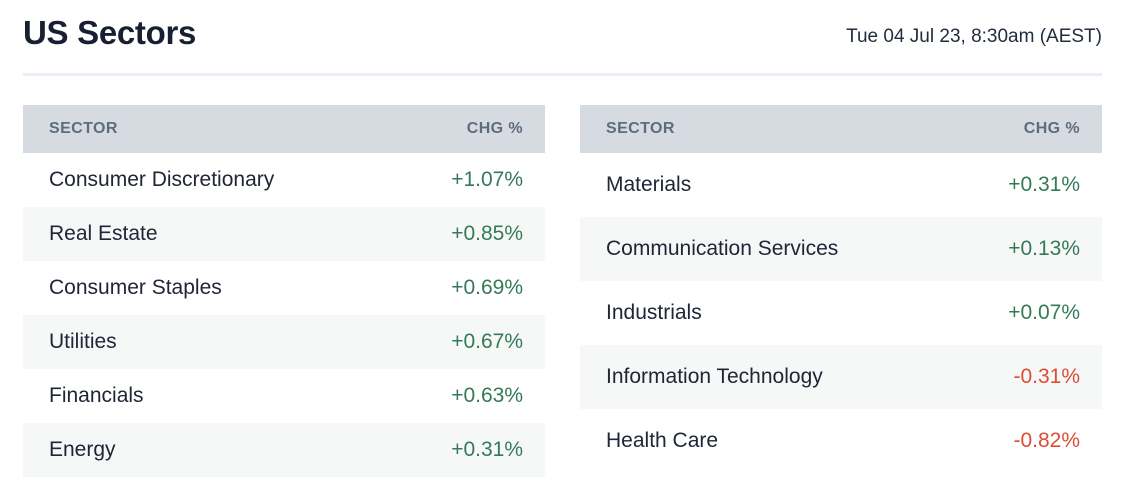 The width and height of the screenshot is (1122, 480). What do you see at coordinates (562, 33) in the screenshot?
I see `page-header: US Sectors Tue 04 Jul 23, 8:30am (AEST)` at bounding box center [562, 33].